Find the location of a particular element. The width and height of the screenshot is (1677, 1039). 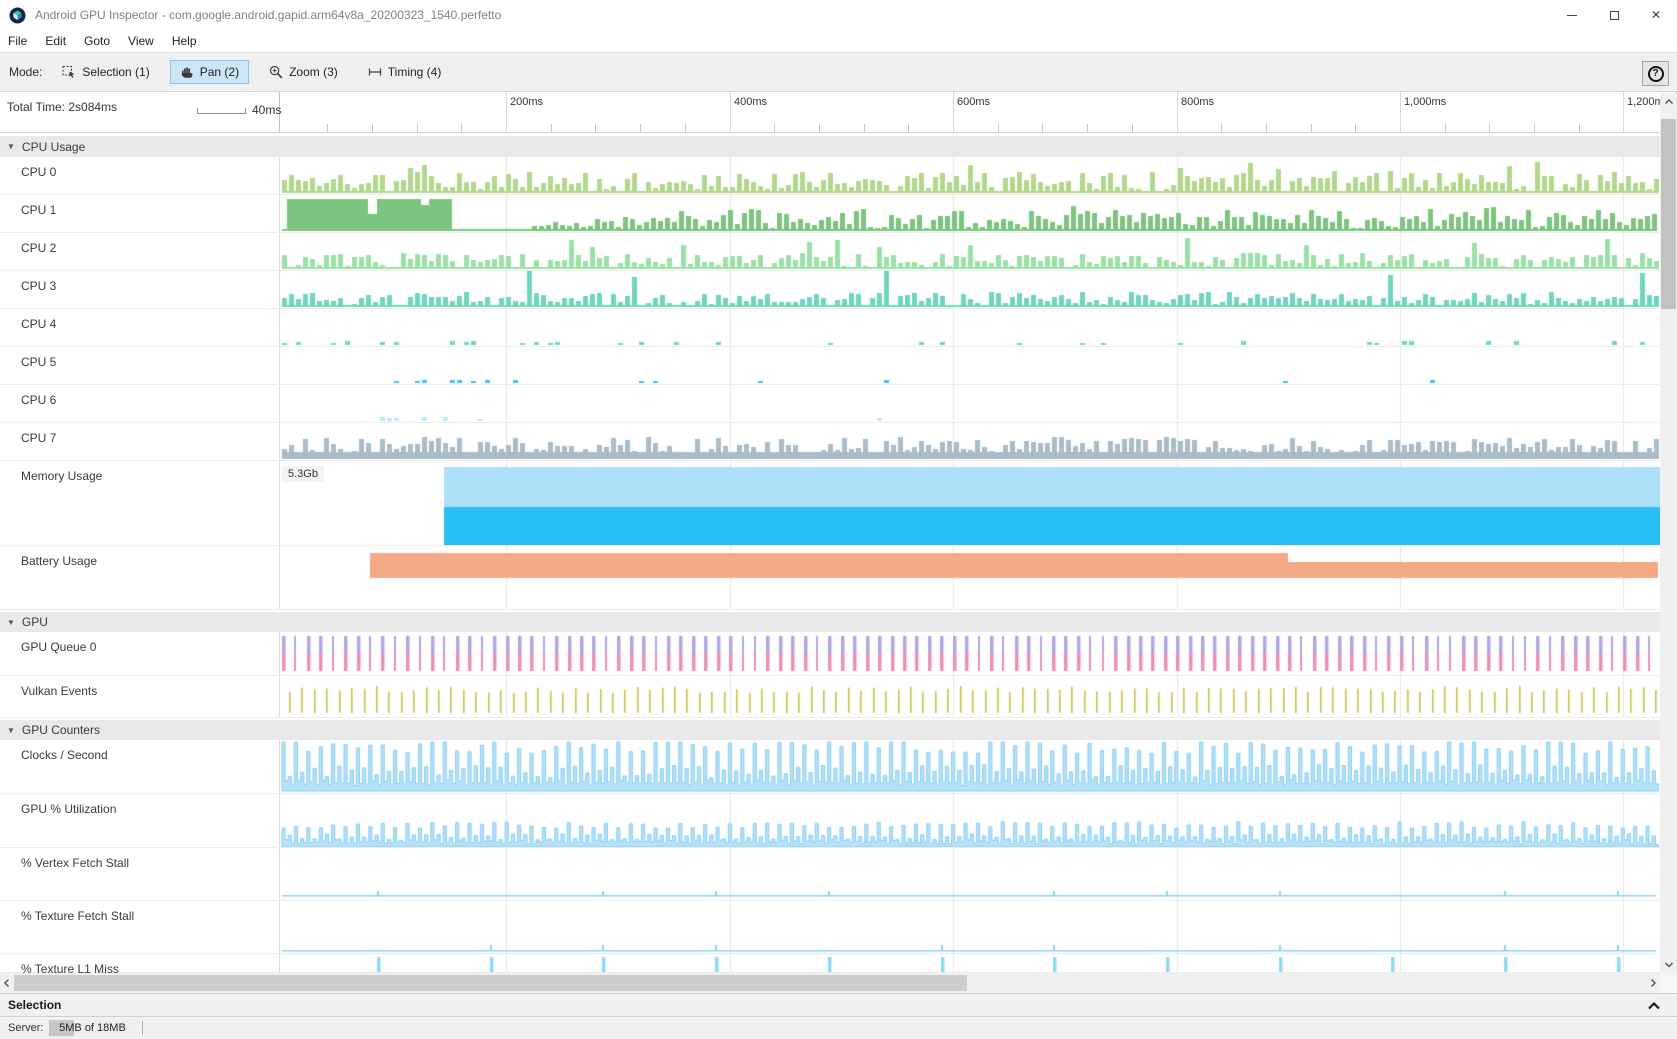

selection-mode-button: Selection (1) is located at coordinates (105, 72).